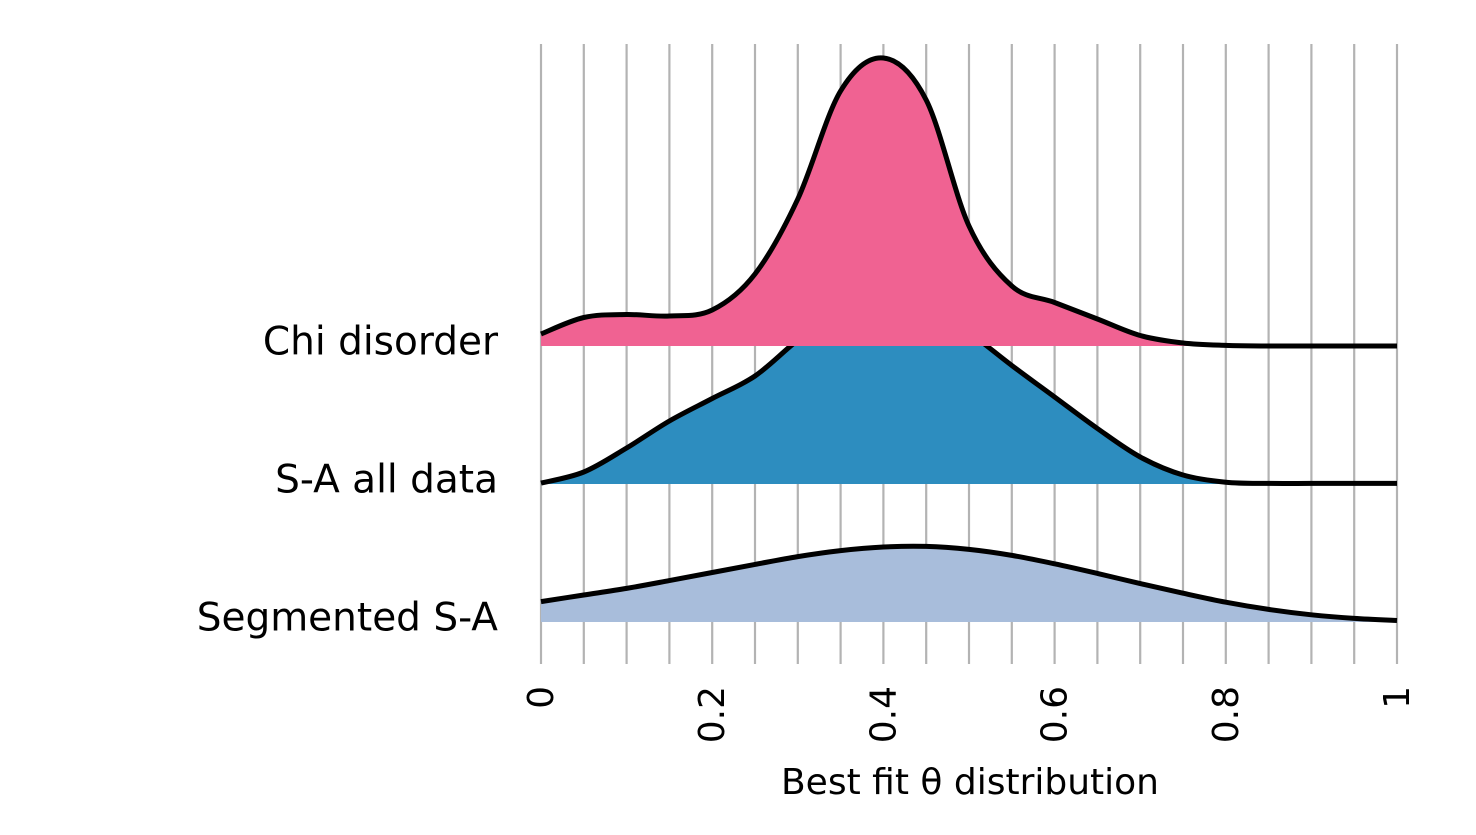 The width and height of the screenshot is (1476, 835). I want to click on x-tick-label: 0.8, so click(1226, 714).